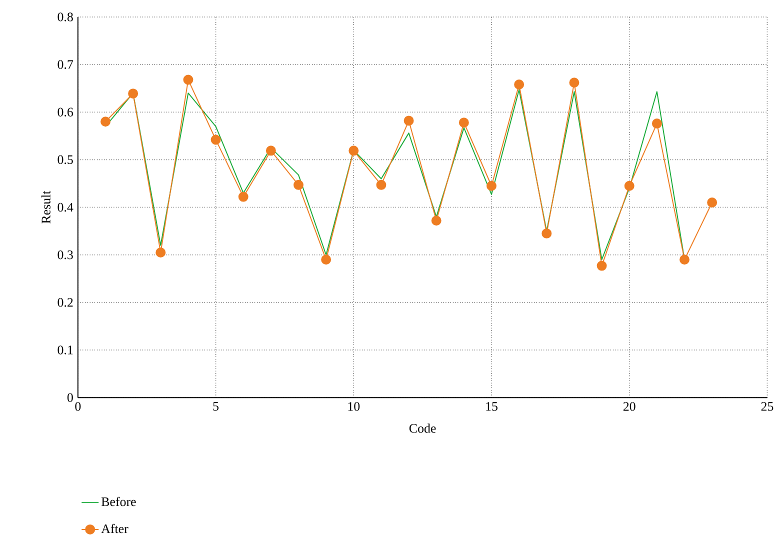 This screenshot has width=778, height=552. I want to click on x-tick-label: 10, so click(354, 406).